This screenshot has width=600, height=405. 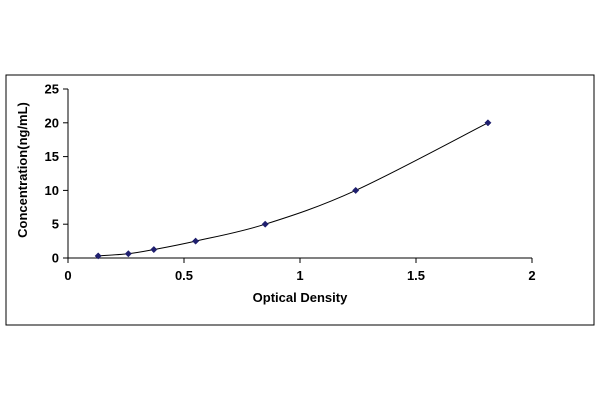 I want to click on x-tick-label: 0, so click(x=67, y=275).